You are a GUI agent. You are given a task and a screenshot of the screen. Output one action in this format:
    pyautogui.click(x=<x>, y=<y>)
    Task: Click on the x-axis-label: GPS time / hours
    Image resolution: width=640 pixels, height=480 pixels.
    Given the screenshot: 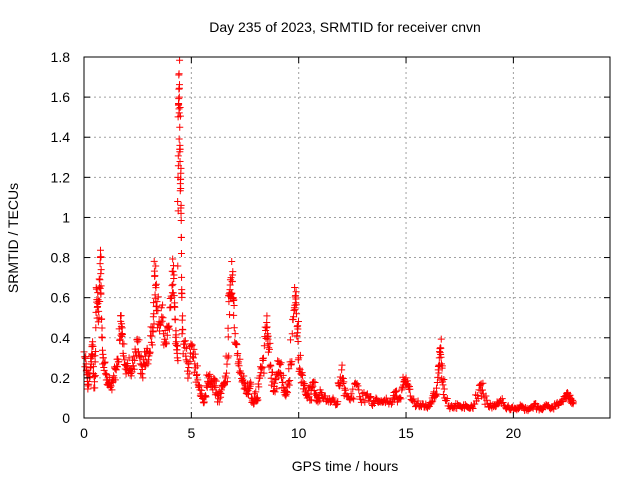 What is the action you would take?
    pyautogui.click(x=345, y=466)
    